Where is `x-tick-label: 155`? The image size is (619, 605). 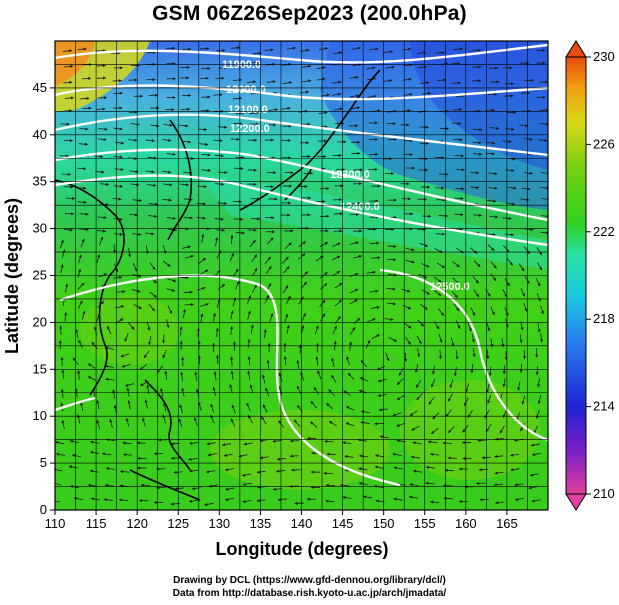 x-tick-label: 155 is located at coordinates (425, 523).